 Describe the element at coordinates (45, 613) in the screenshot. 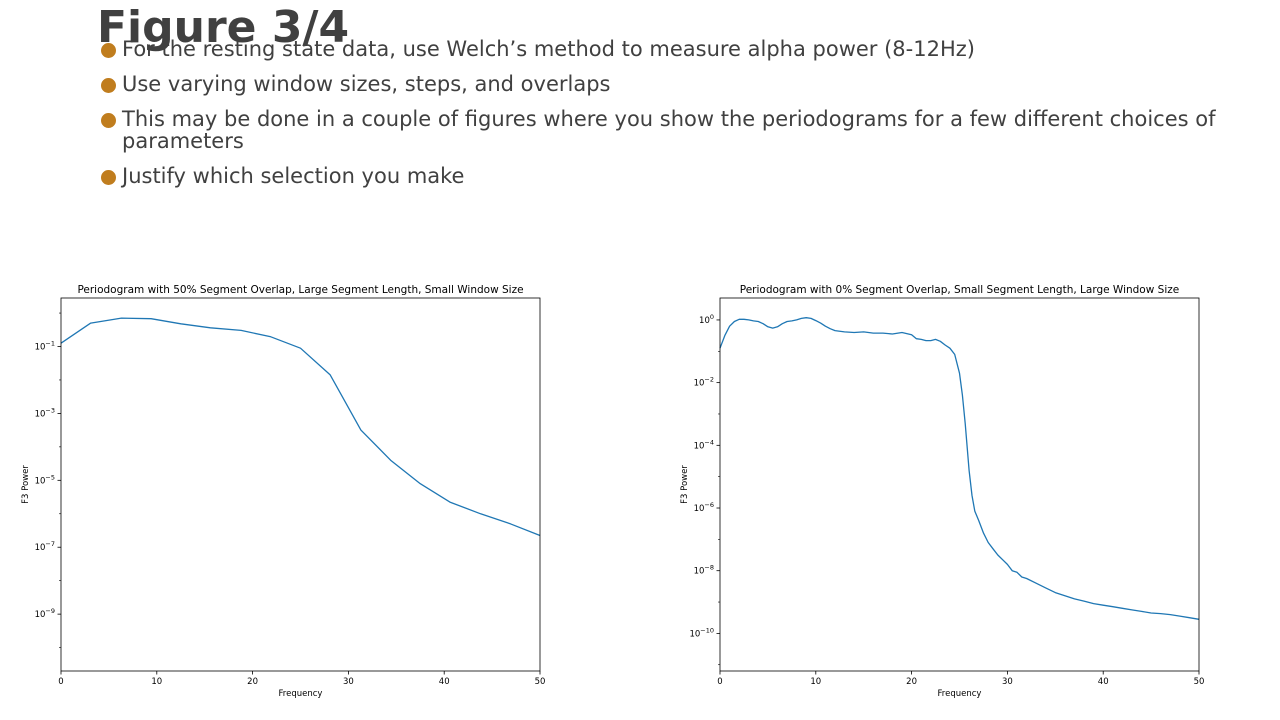

I see `y-tick-label: 10⁻⁹` at that location.